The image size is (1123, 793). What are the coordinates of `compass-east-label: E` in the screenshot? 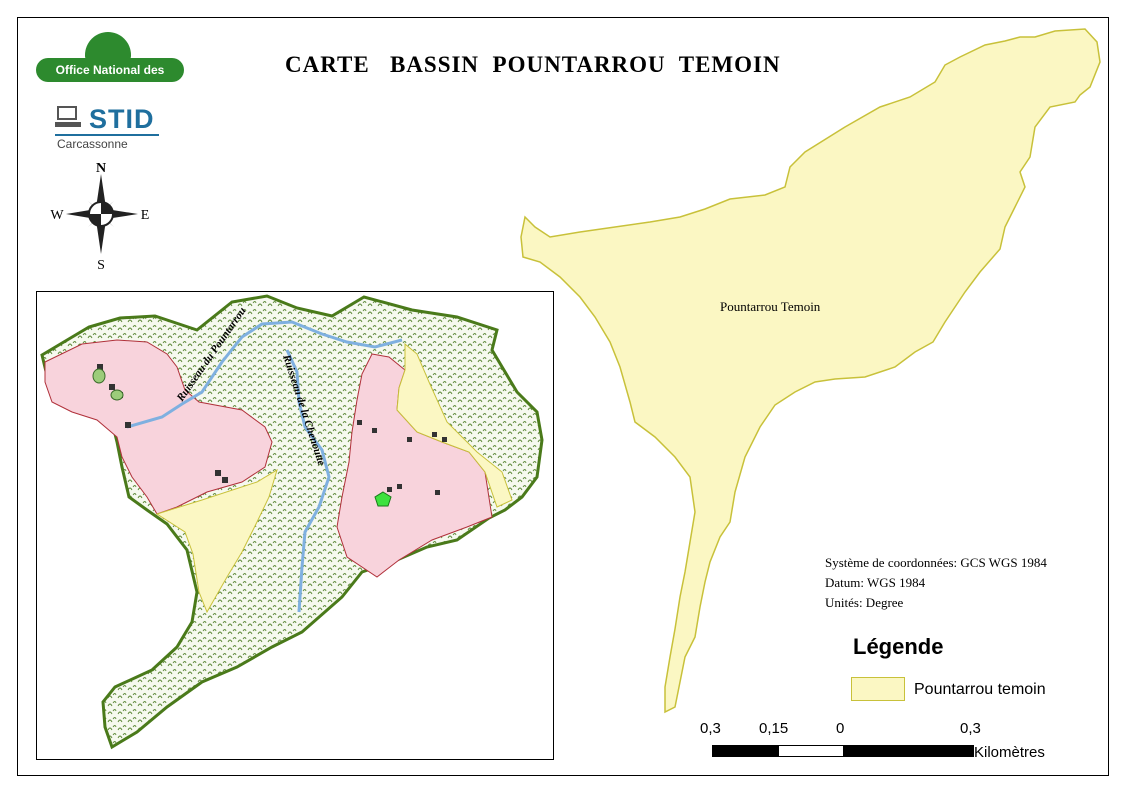 It's located at (145, 215).